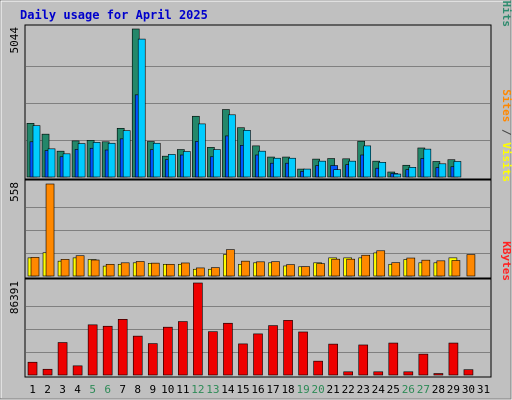  Describe the element at coordinates (506, 162) in the screenshot. I see `legend-entry: Visits` at that location.